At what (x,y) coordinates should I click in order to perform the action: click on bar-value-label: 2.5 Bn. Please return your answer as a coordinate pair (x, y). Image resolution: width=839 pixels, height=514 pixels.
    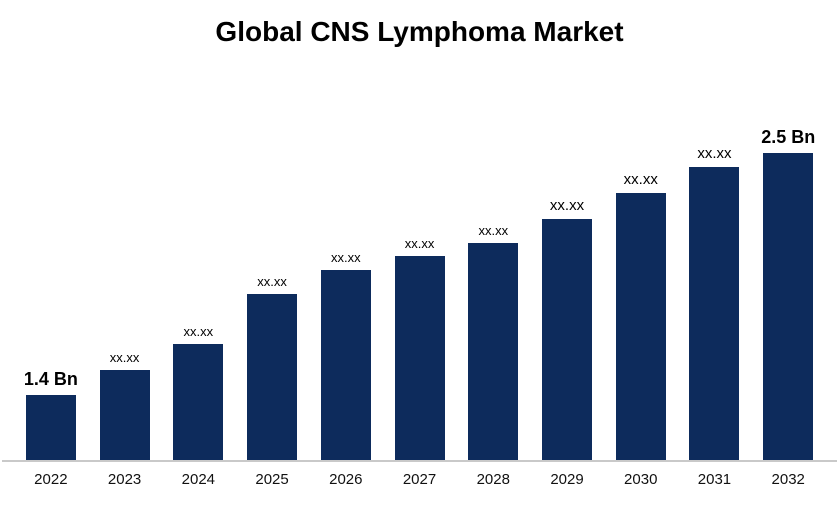
    Looking at the image, I should click on (788, 137).